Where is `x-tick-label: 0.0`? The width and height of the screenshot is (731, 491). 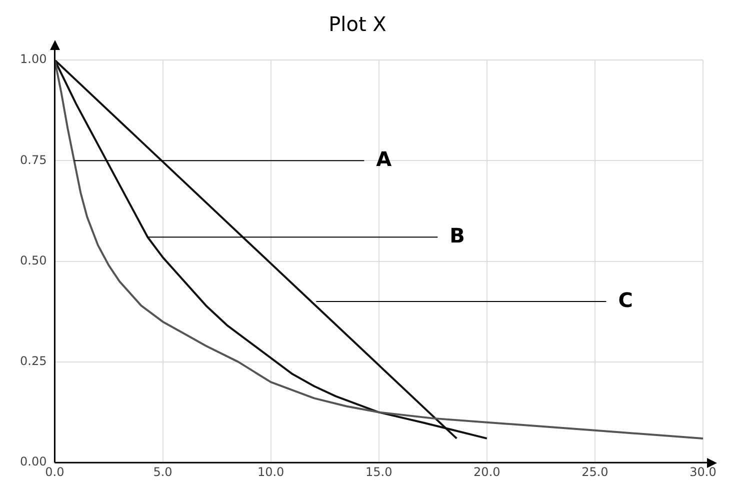 x-tick-label: 0.0 is located at coordinates (54, 471).